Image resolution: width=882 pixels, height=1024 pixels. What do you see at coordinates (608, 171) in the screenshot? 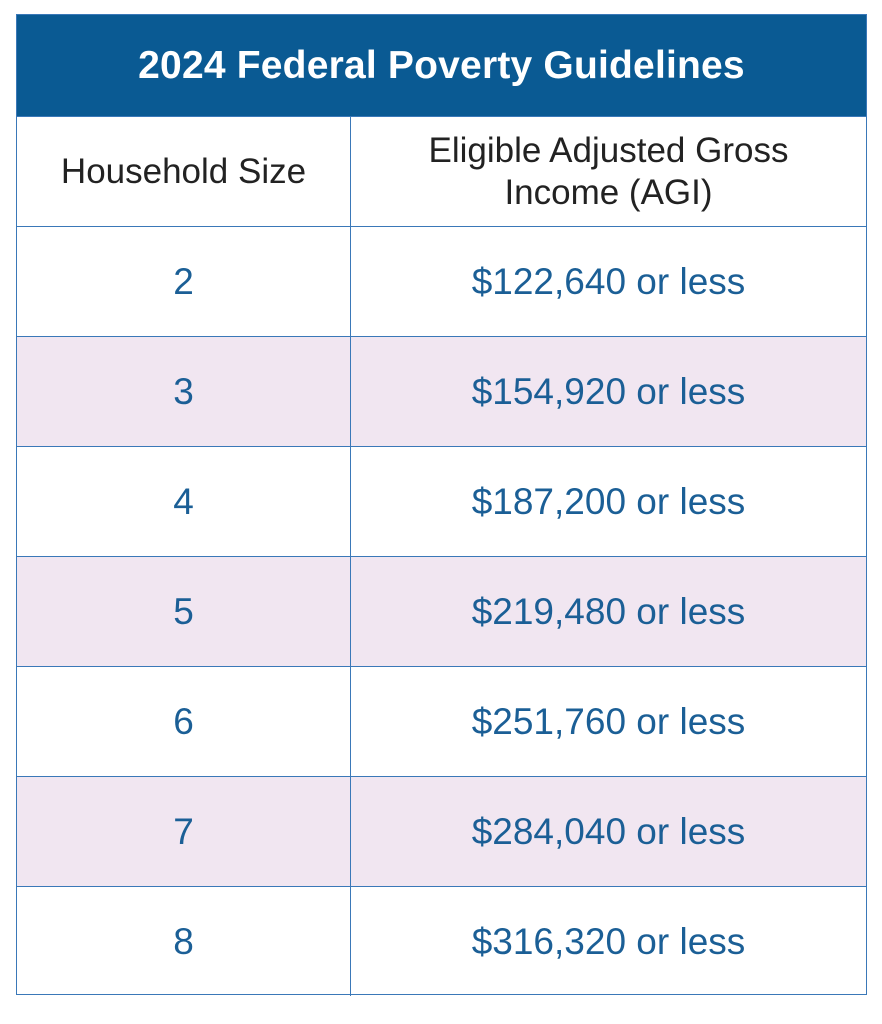
I see `header-agi: Eligible Adjusted Gross Income (AGI)` at bounding box center [608, 171].